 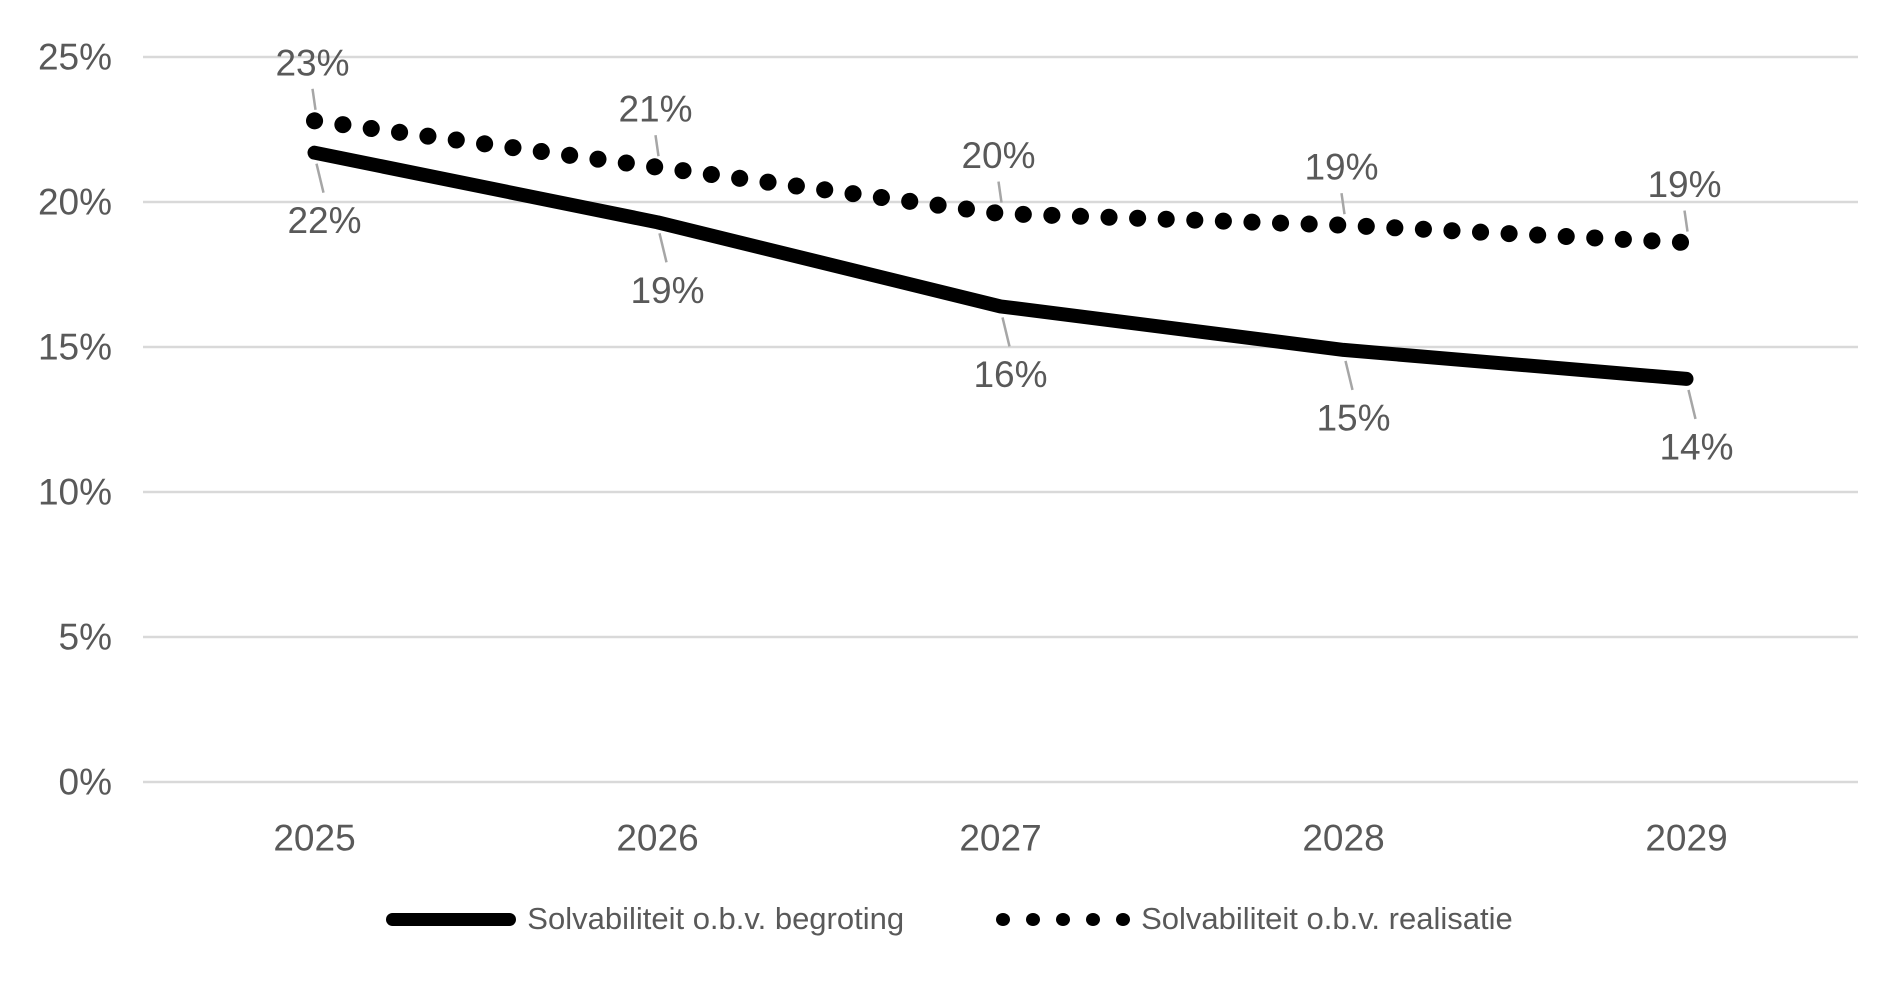 I want to click on legend-label-realisatie: Solvabiliteit o.b.v. realisatie, so click(x=1327, y=918).